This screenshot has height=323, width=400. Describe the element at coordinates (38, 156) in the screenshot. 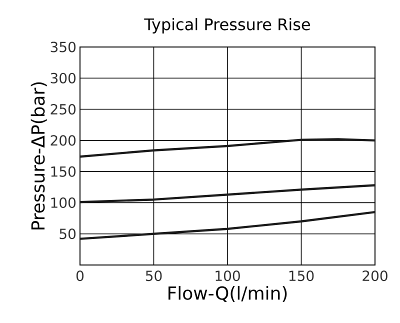

I see `y-axis-title: Pressure-ΔP(bar)` at that location.